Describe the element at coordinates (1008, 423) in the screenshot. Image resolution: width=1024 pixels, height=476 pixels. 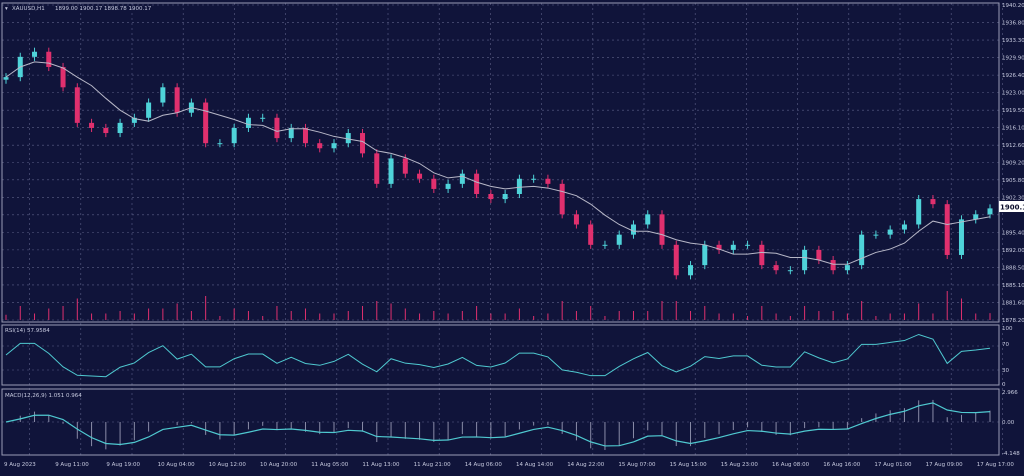
I see `macd-level-zero: 0.00` at that location.